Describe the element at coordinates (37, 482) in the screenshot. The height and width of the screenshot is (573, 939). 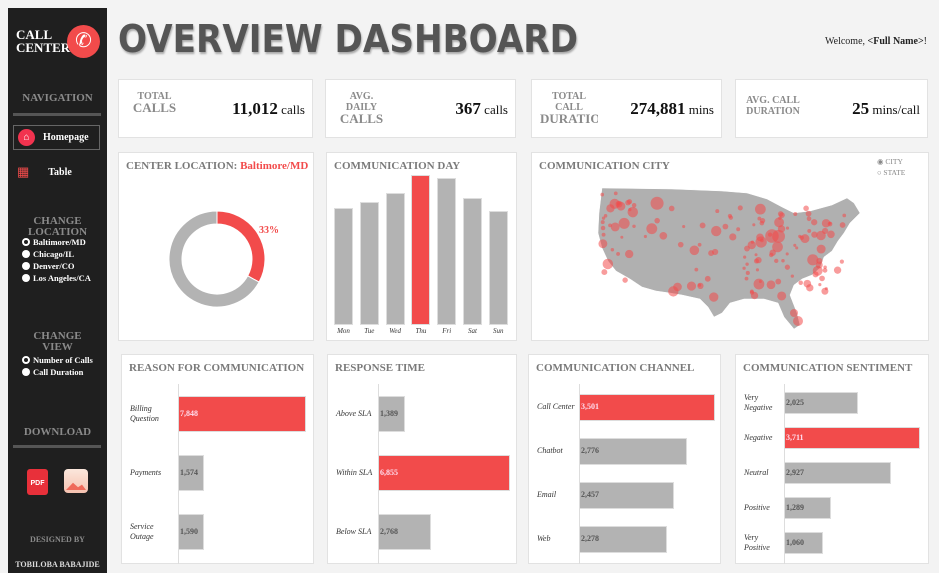
I see `pdf-download-icon: PDF` at that location.